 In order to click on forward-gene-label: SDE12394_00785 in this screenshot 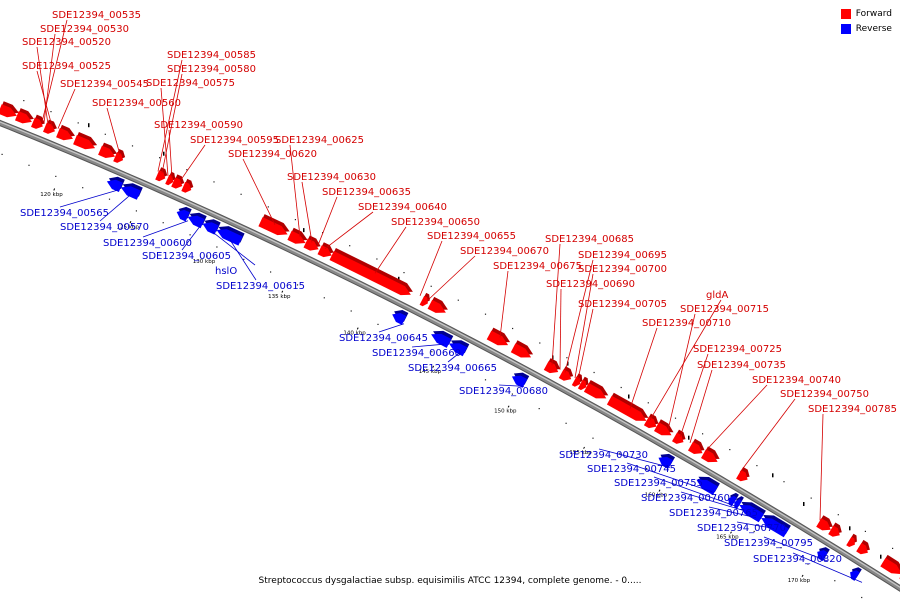, I will do `click(852, 409)`.